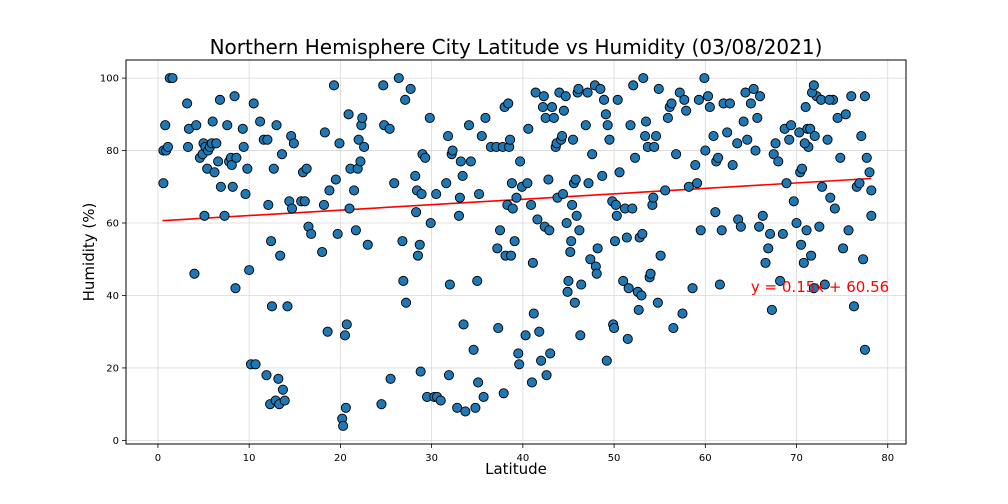 This screenshot has width=1008, height=504. Describe the element at coordinates (887, 458) in the screenshot. I see `x-tick-label: 80` at that location.